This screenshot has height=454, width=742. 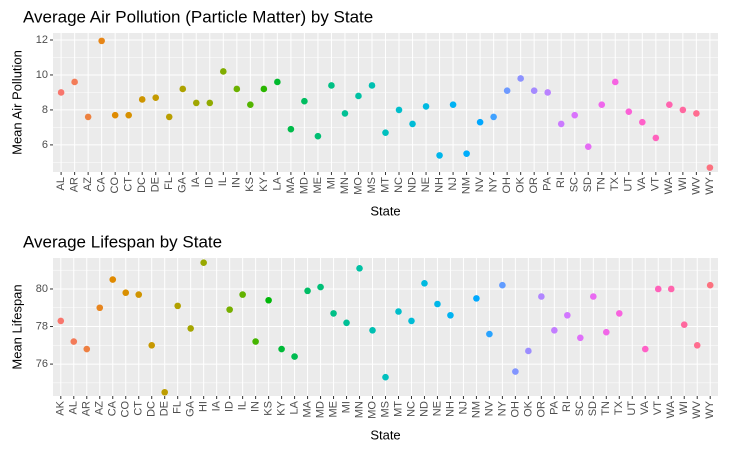 What do you see at coordinates (489, 408) in the screenshot?
I see `x-tick-label: NV` at bounding box center [489, 408].